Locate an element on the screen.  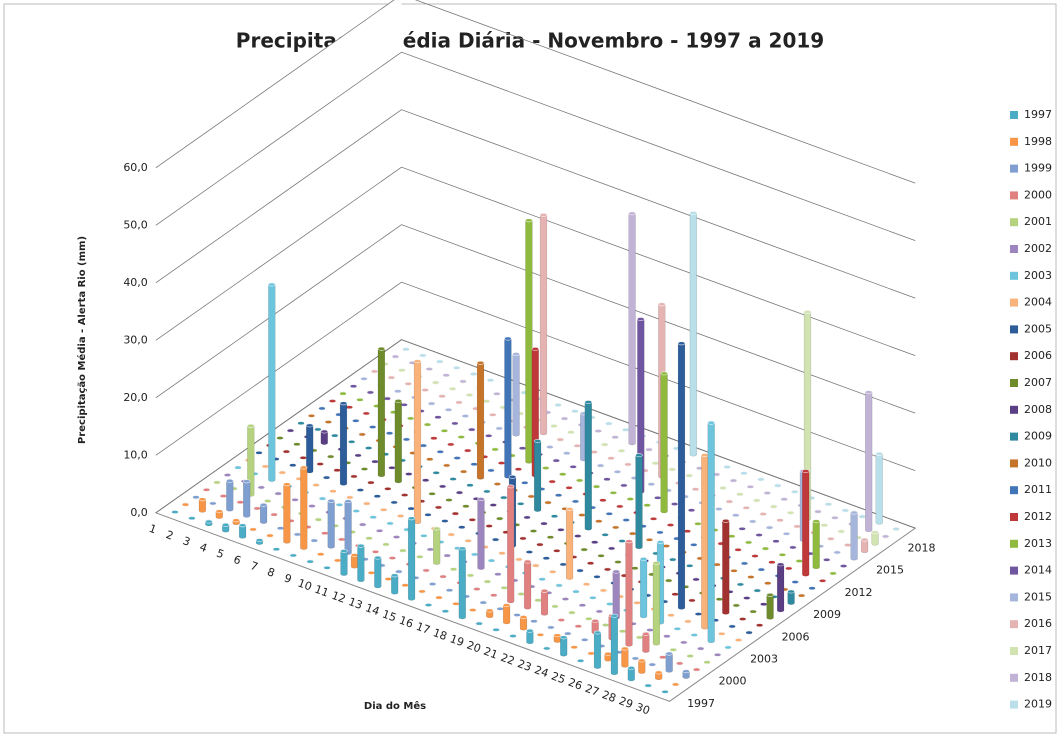
x-tick-label: 23 is located at coordinates (525, 665).